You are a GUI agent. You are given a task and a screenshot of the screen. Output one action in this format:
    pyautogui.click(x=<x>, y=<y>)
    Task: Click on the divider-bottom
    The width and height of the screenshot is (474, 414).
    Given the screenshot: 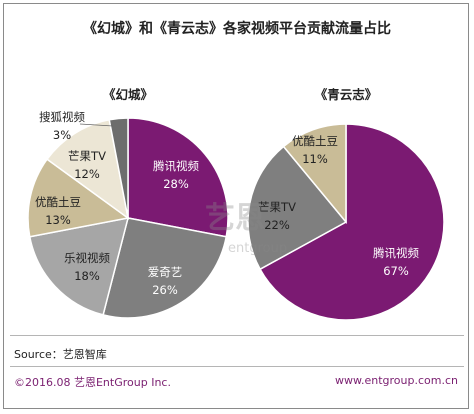 What is the action you would take?
    pyautogui.click(x=237, y=366)
    